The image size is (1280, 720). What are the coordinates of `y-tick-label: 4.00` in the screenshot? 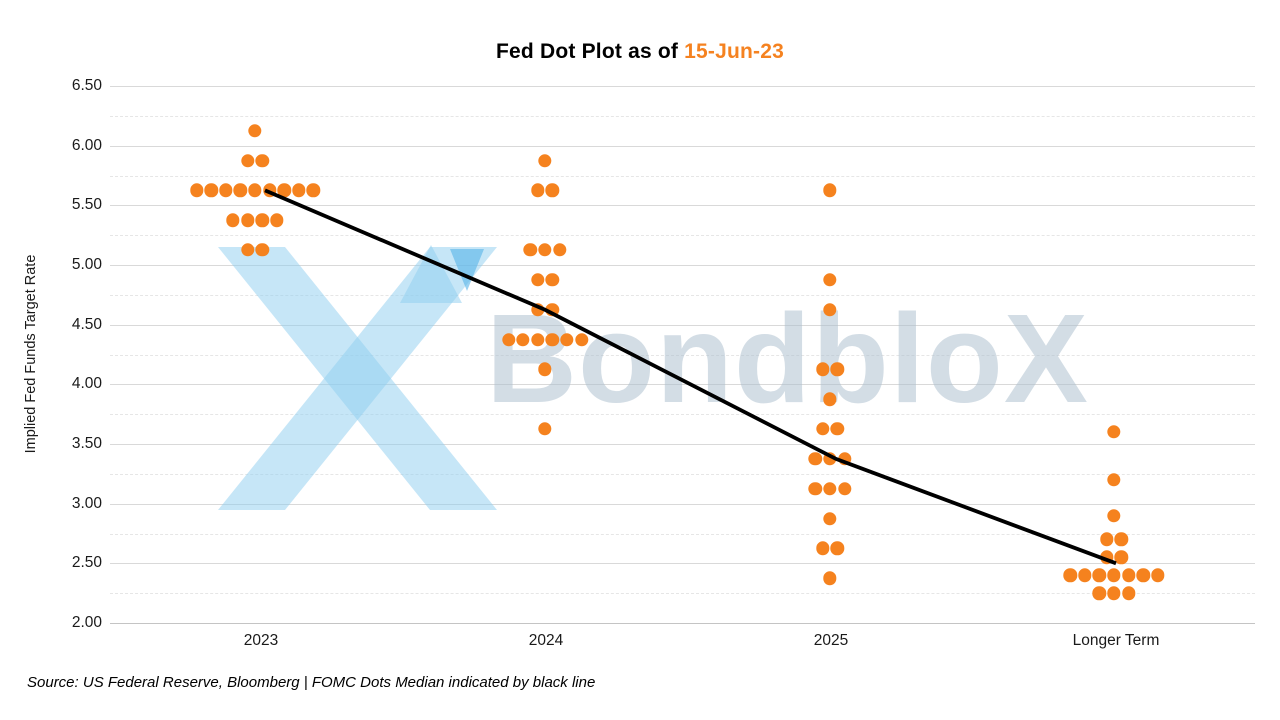 It's located at (86, 384).